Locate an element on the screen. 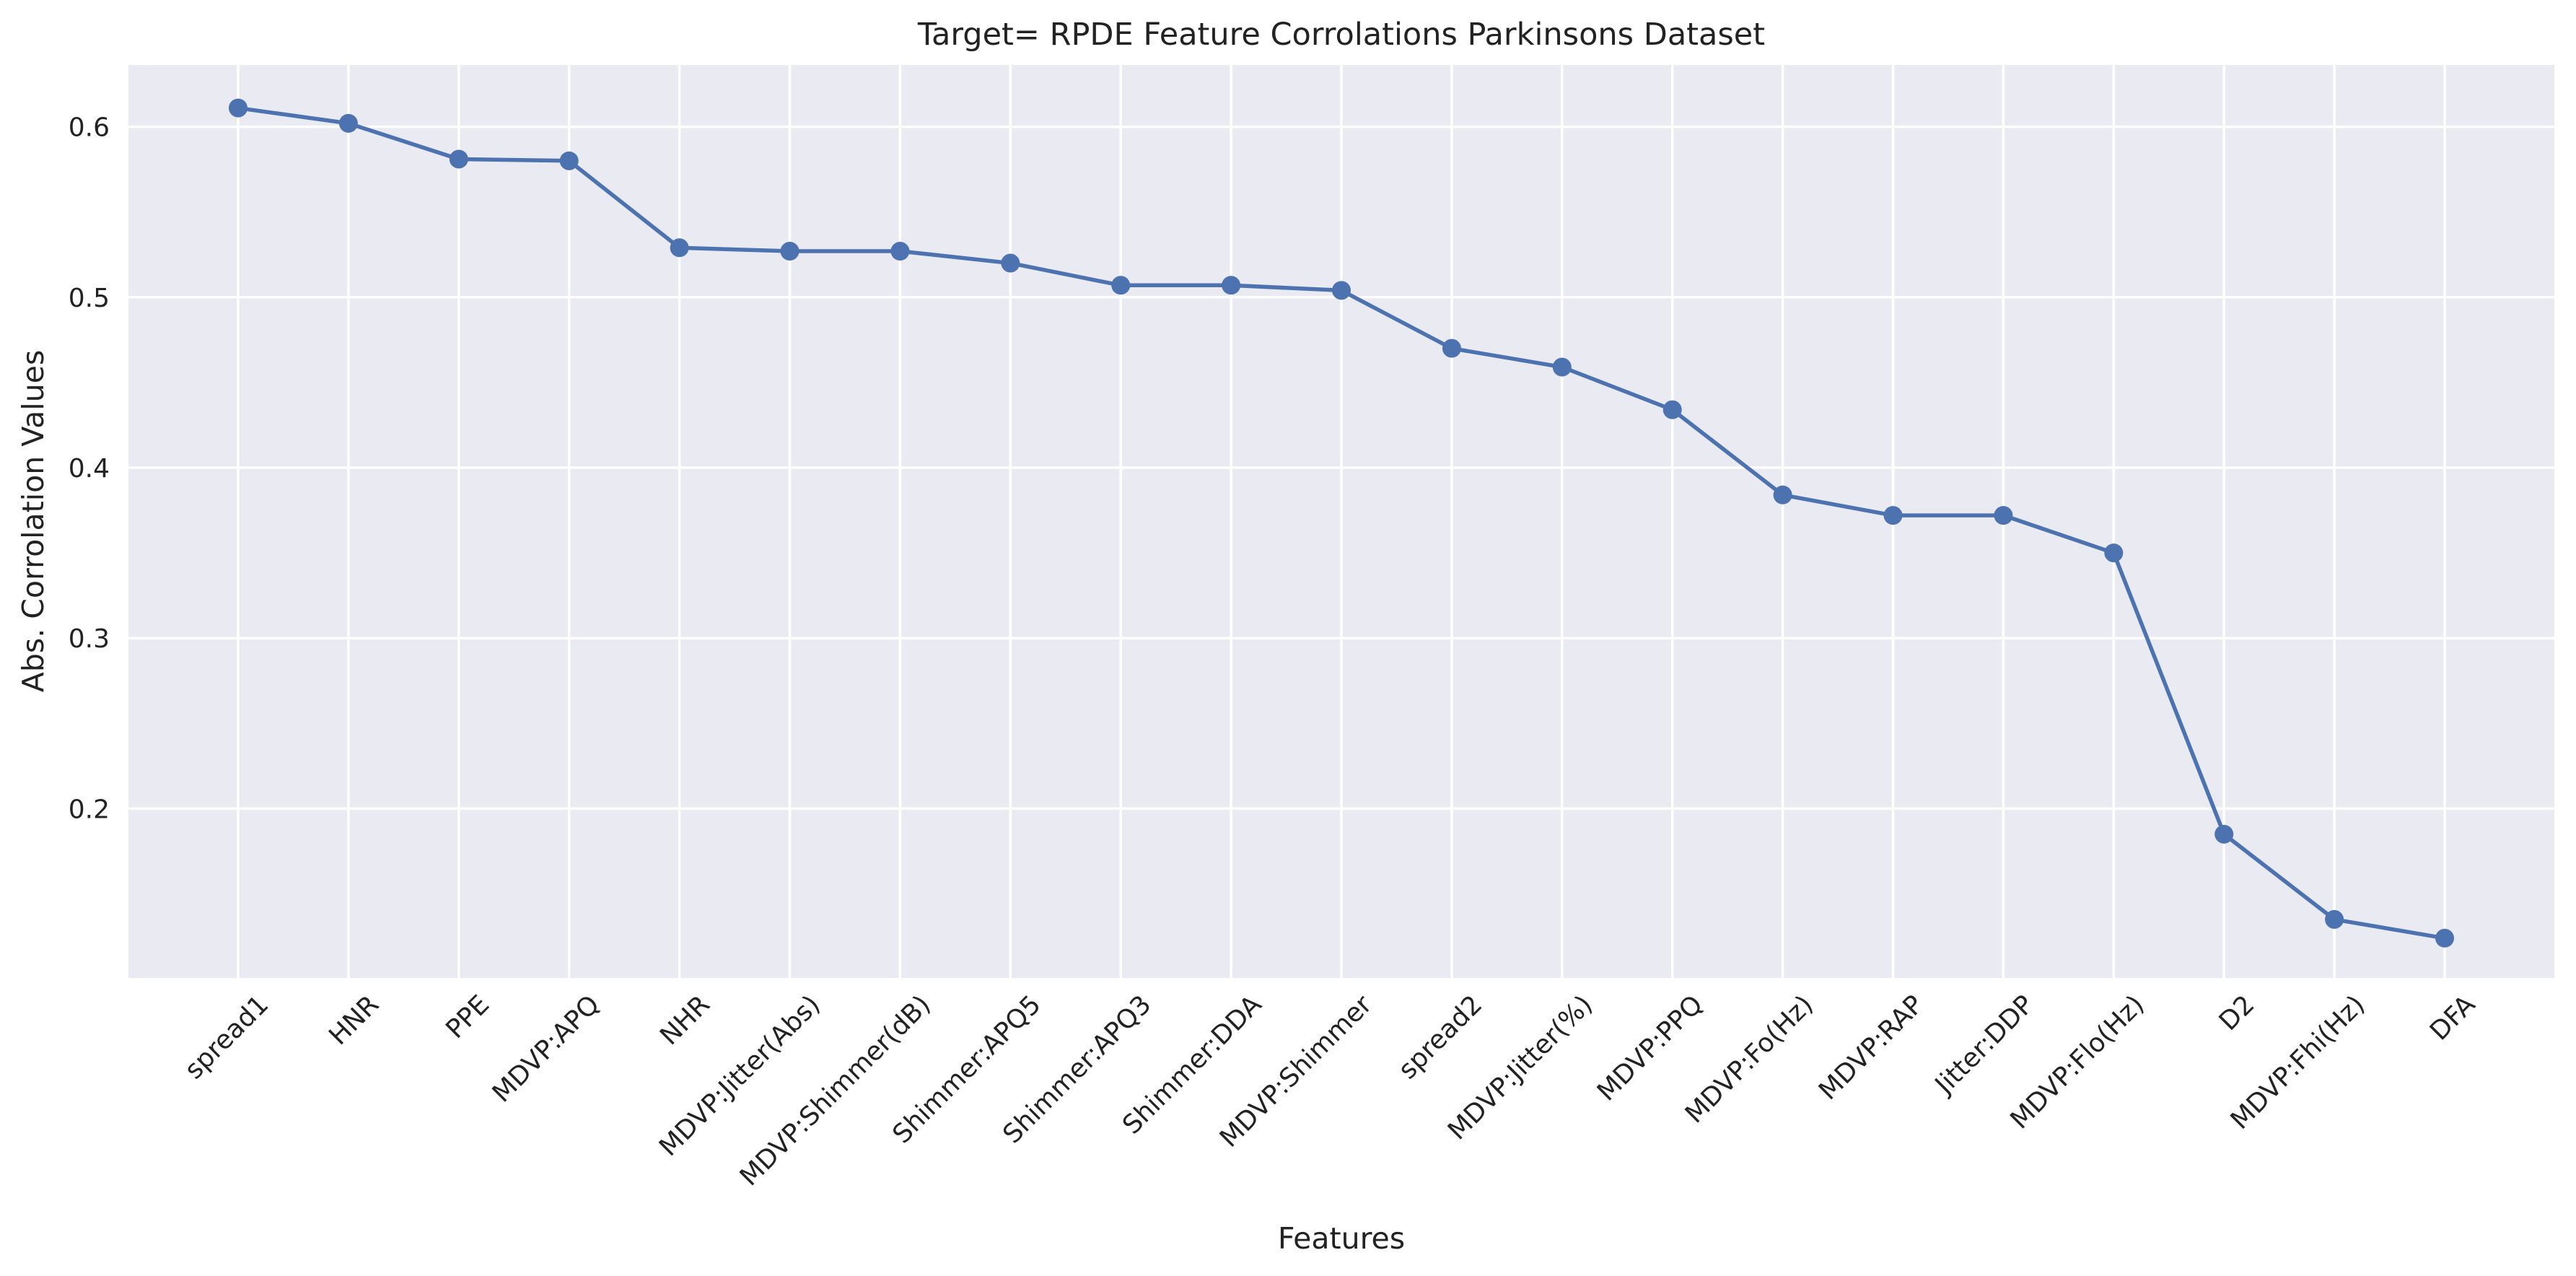  x-tick-label: spread2 is located at coordinates (1440, 1037).